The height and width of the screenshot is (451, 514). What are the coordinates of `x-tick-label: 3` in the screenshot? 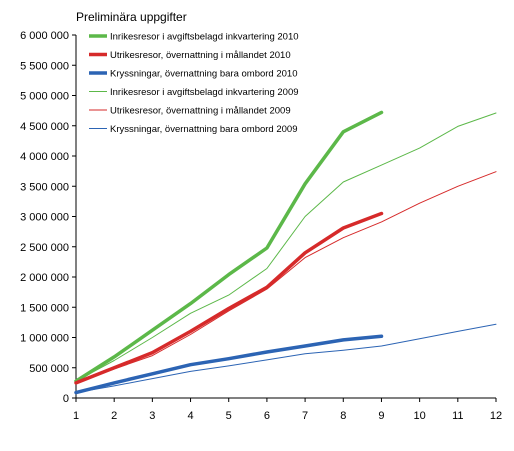 It's located at (152, 416).